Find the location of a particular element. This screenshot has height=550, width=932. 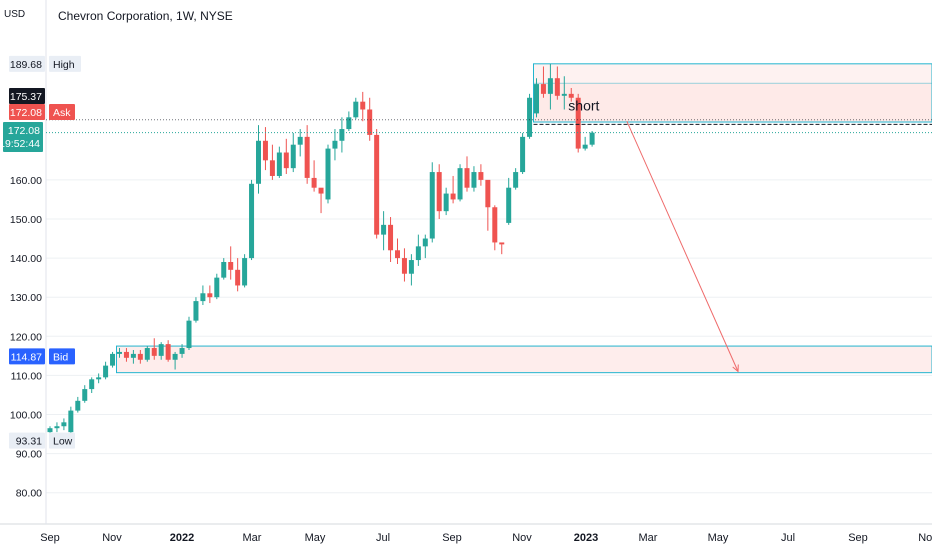

current-price-box is located at coordinates (23, 137).